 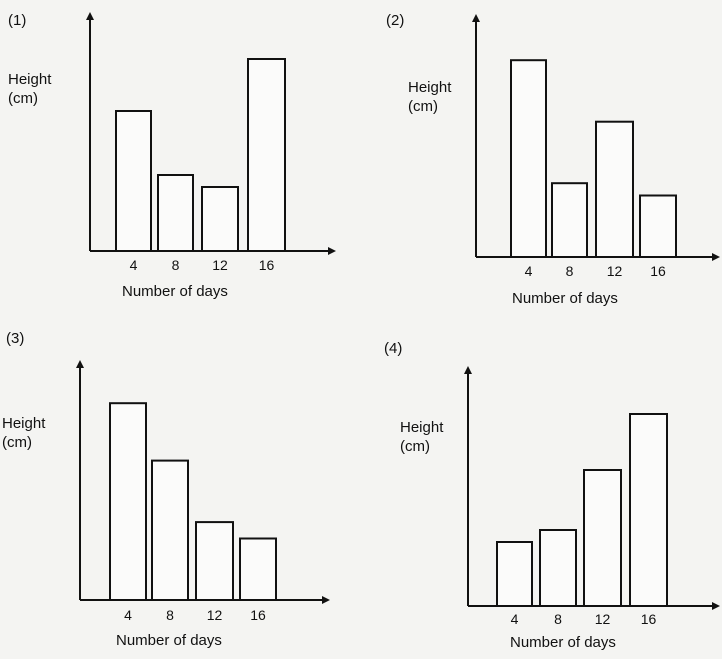 I want to click on panel-number: (4), so click(x=393, y=348).